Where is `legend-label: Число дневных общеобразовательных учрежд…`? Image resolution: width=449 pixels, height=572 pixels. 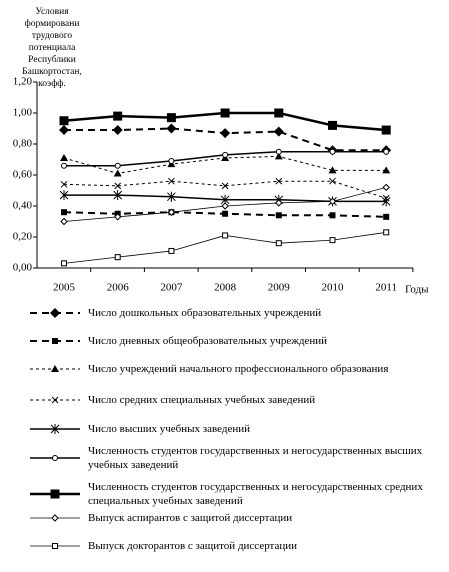
legend-label: Число дневных общеобразовательных учрежд… is located at coordinates (207, 341).